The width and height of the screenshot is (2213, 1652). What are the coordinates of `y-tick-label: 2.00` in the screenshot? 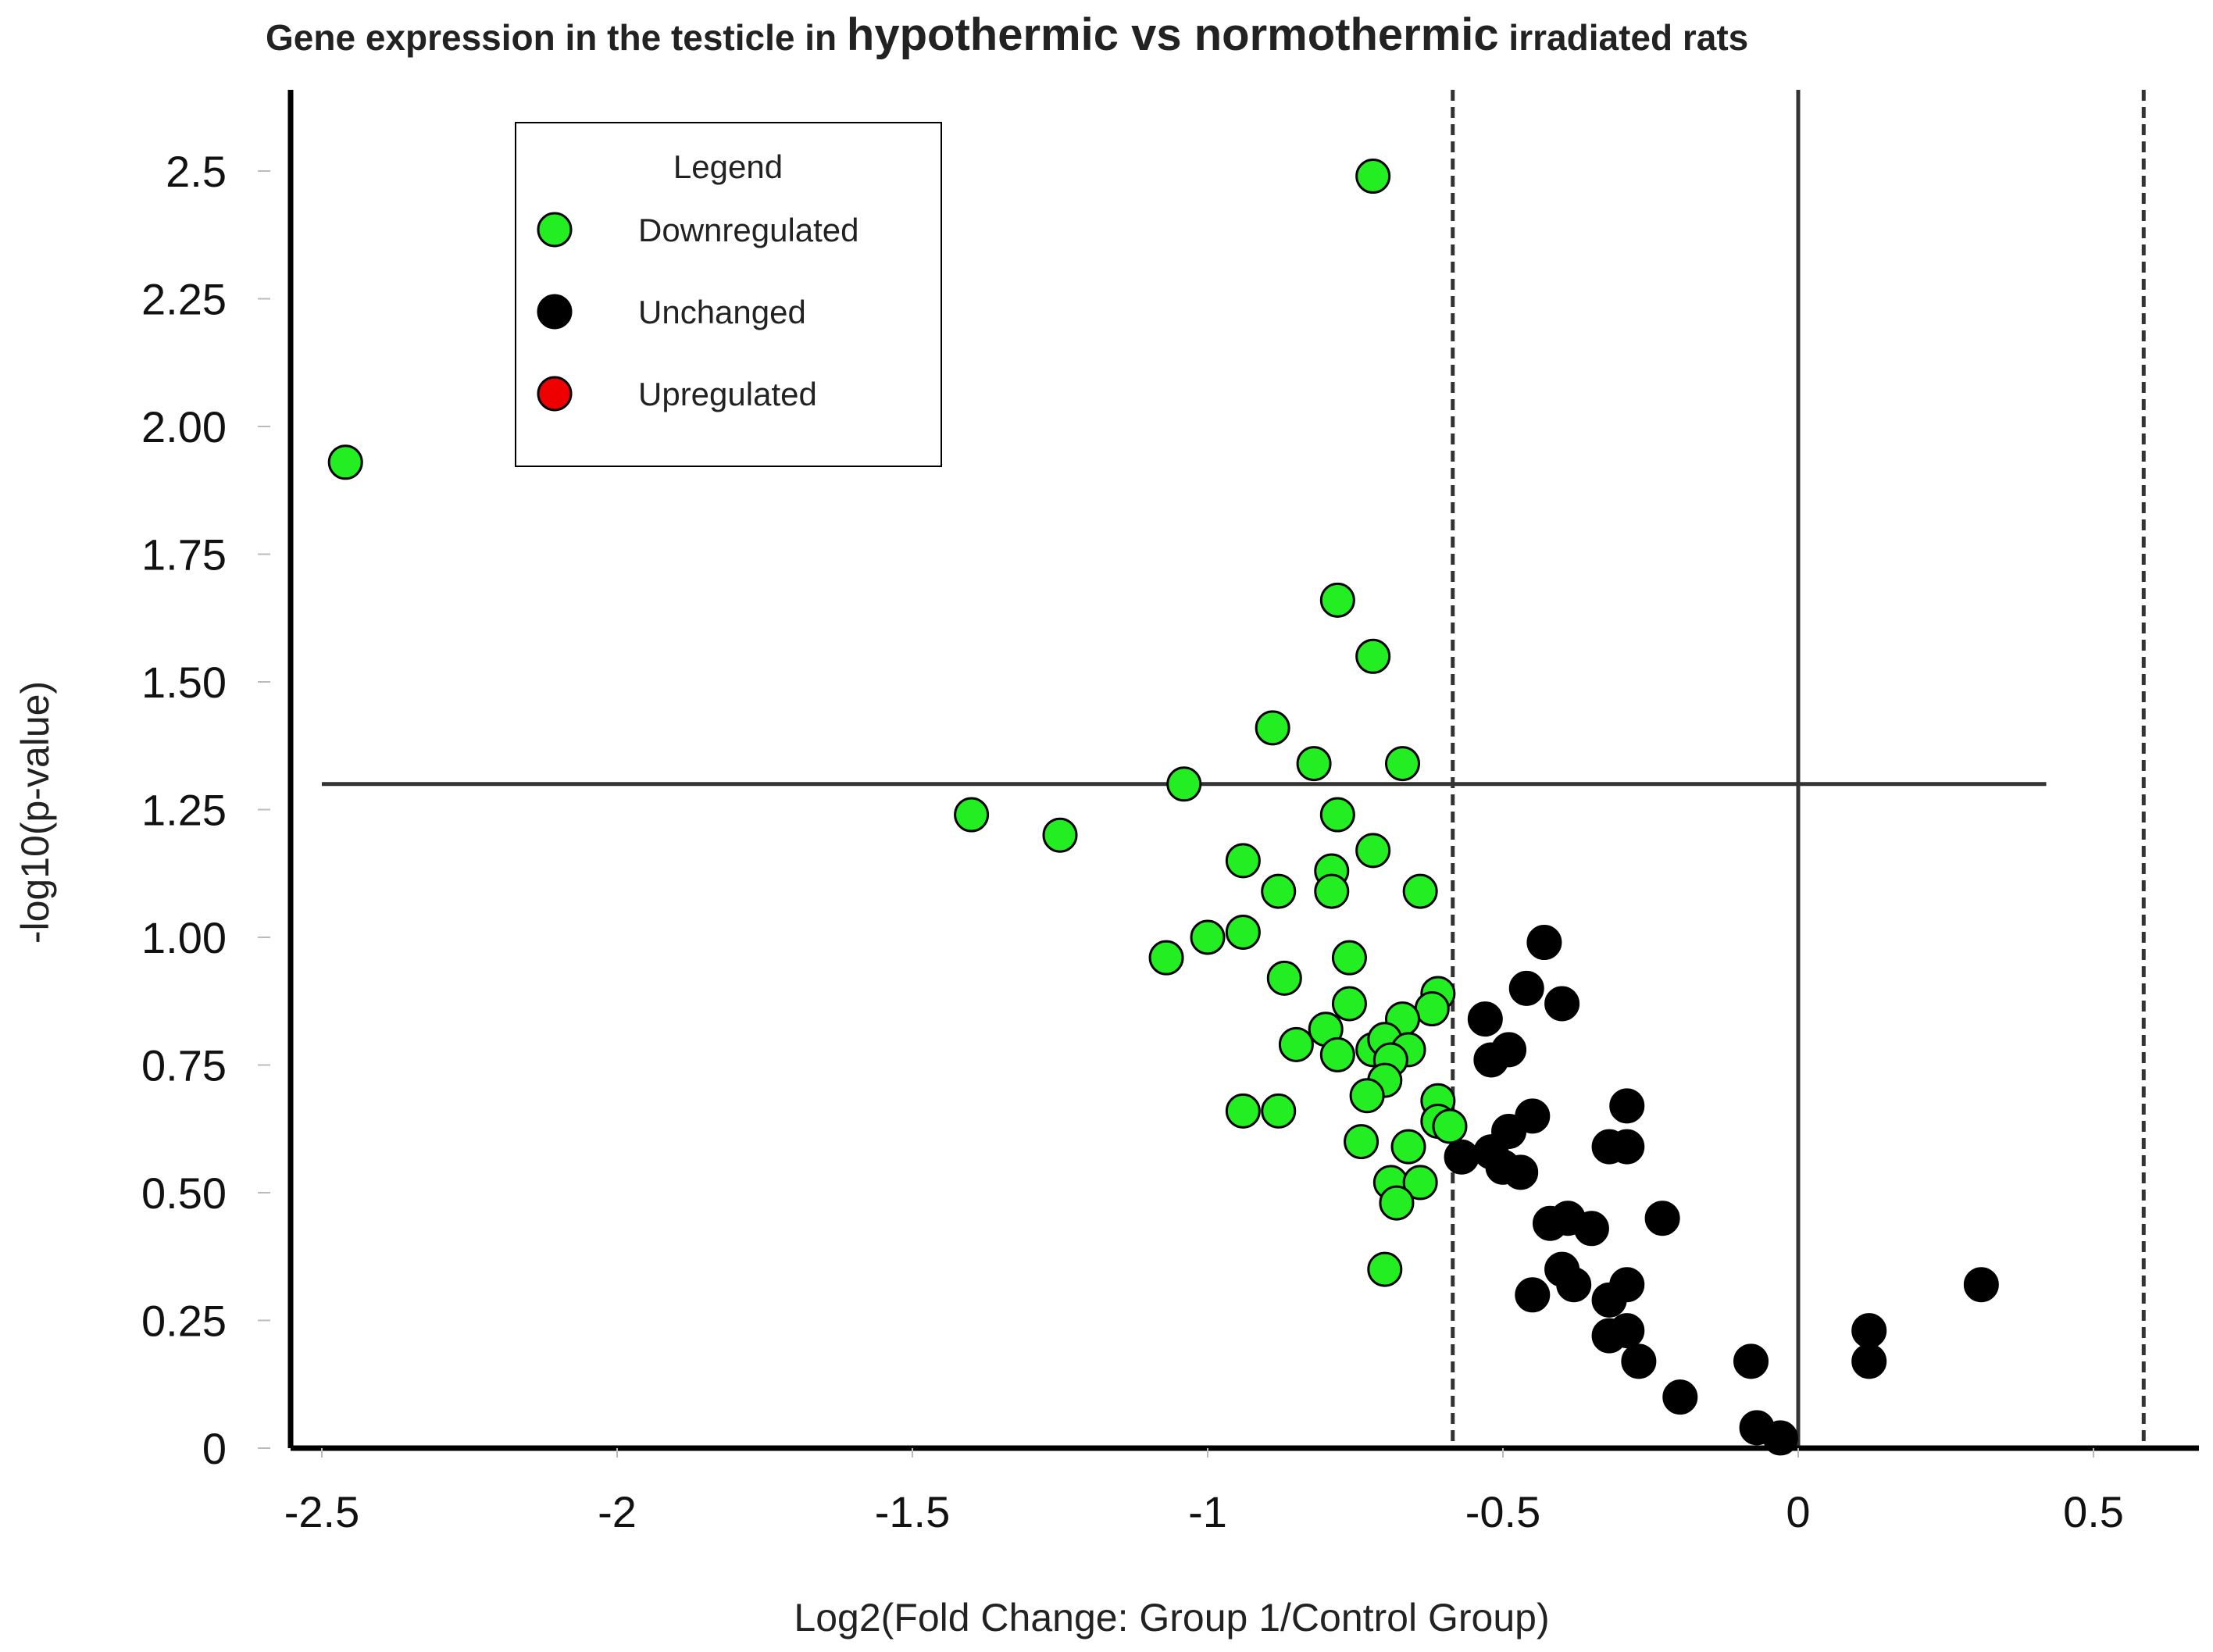 It's located at (184, 426).